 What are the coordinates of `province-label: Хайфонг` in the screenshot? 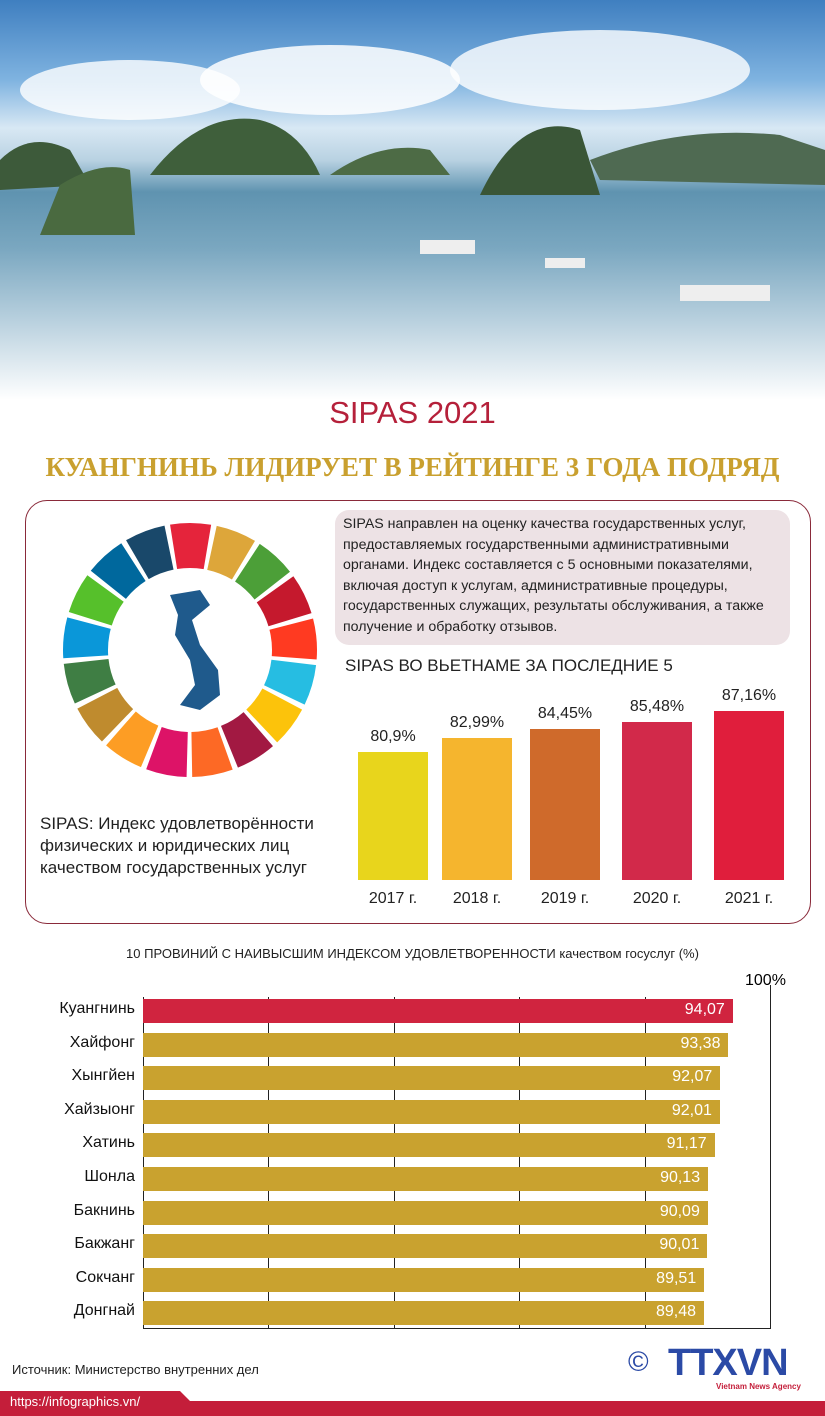 It's located at (102, 1042).